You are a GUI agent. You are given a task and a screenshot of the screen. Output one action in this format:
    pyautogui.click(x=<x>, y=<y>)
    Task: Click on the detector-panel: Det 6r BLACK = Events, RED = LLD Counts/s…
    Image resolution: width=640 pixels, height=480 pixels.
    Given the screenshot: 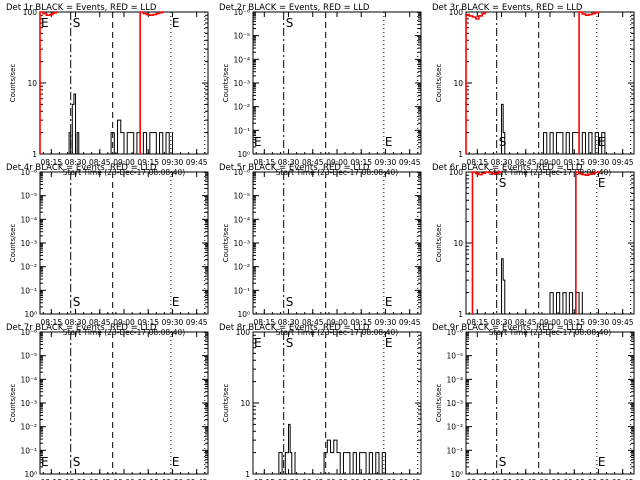 What is the action you would take?
    pyautogui.click(x=533, y=250)
    